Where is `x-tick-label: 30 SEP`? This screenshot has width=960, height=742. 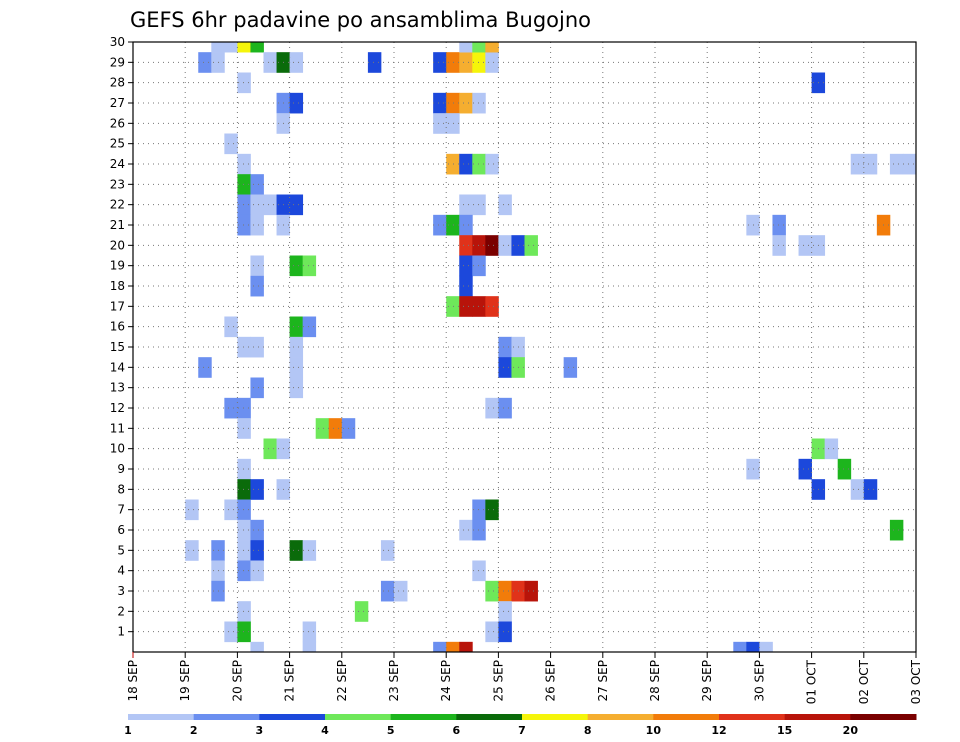
x-tick-label: 30 SEP is located at coordinates (759, 681).